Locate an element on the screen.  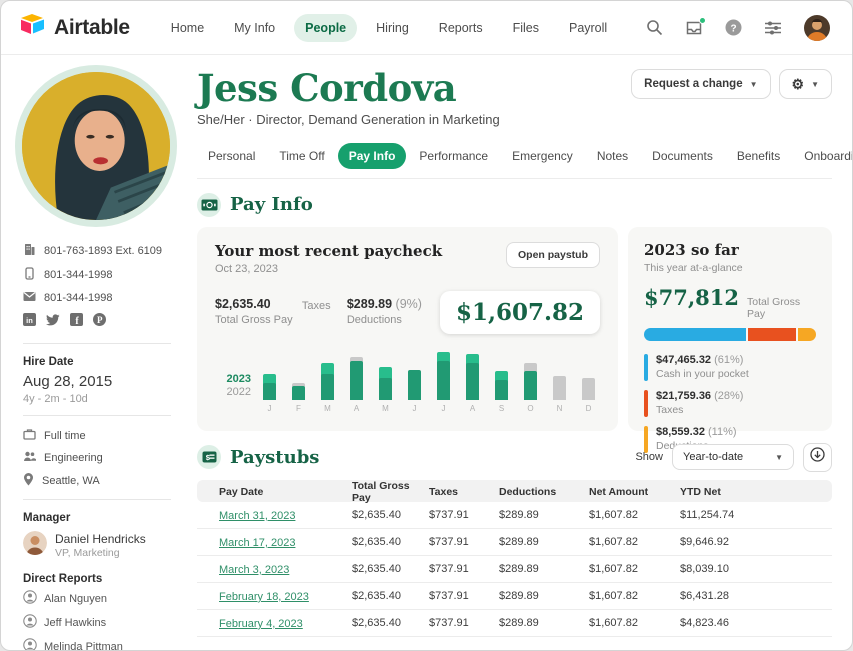
chevron-down-icon: ▼ is located at coordinates (815, 84).